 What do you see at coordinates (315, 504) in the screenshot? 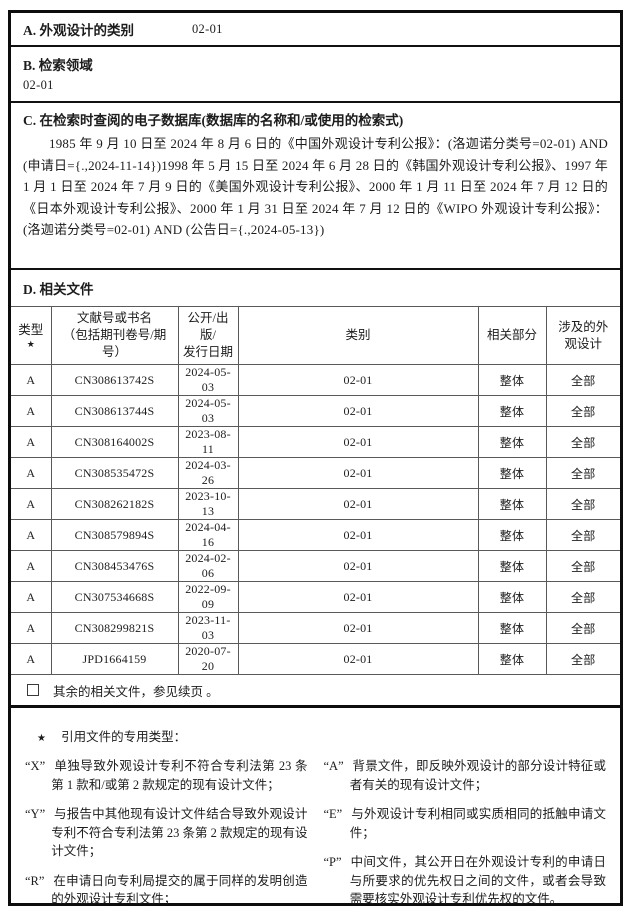
I see `table-row: A CN308262182S 2023-10-13 02-01 整体 全部` at bounding box center [315, 504].